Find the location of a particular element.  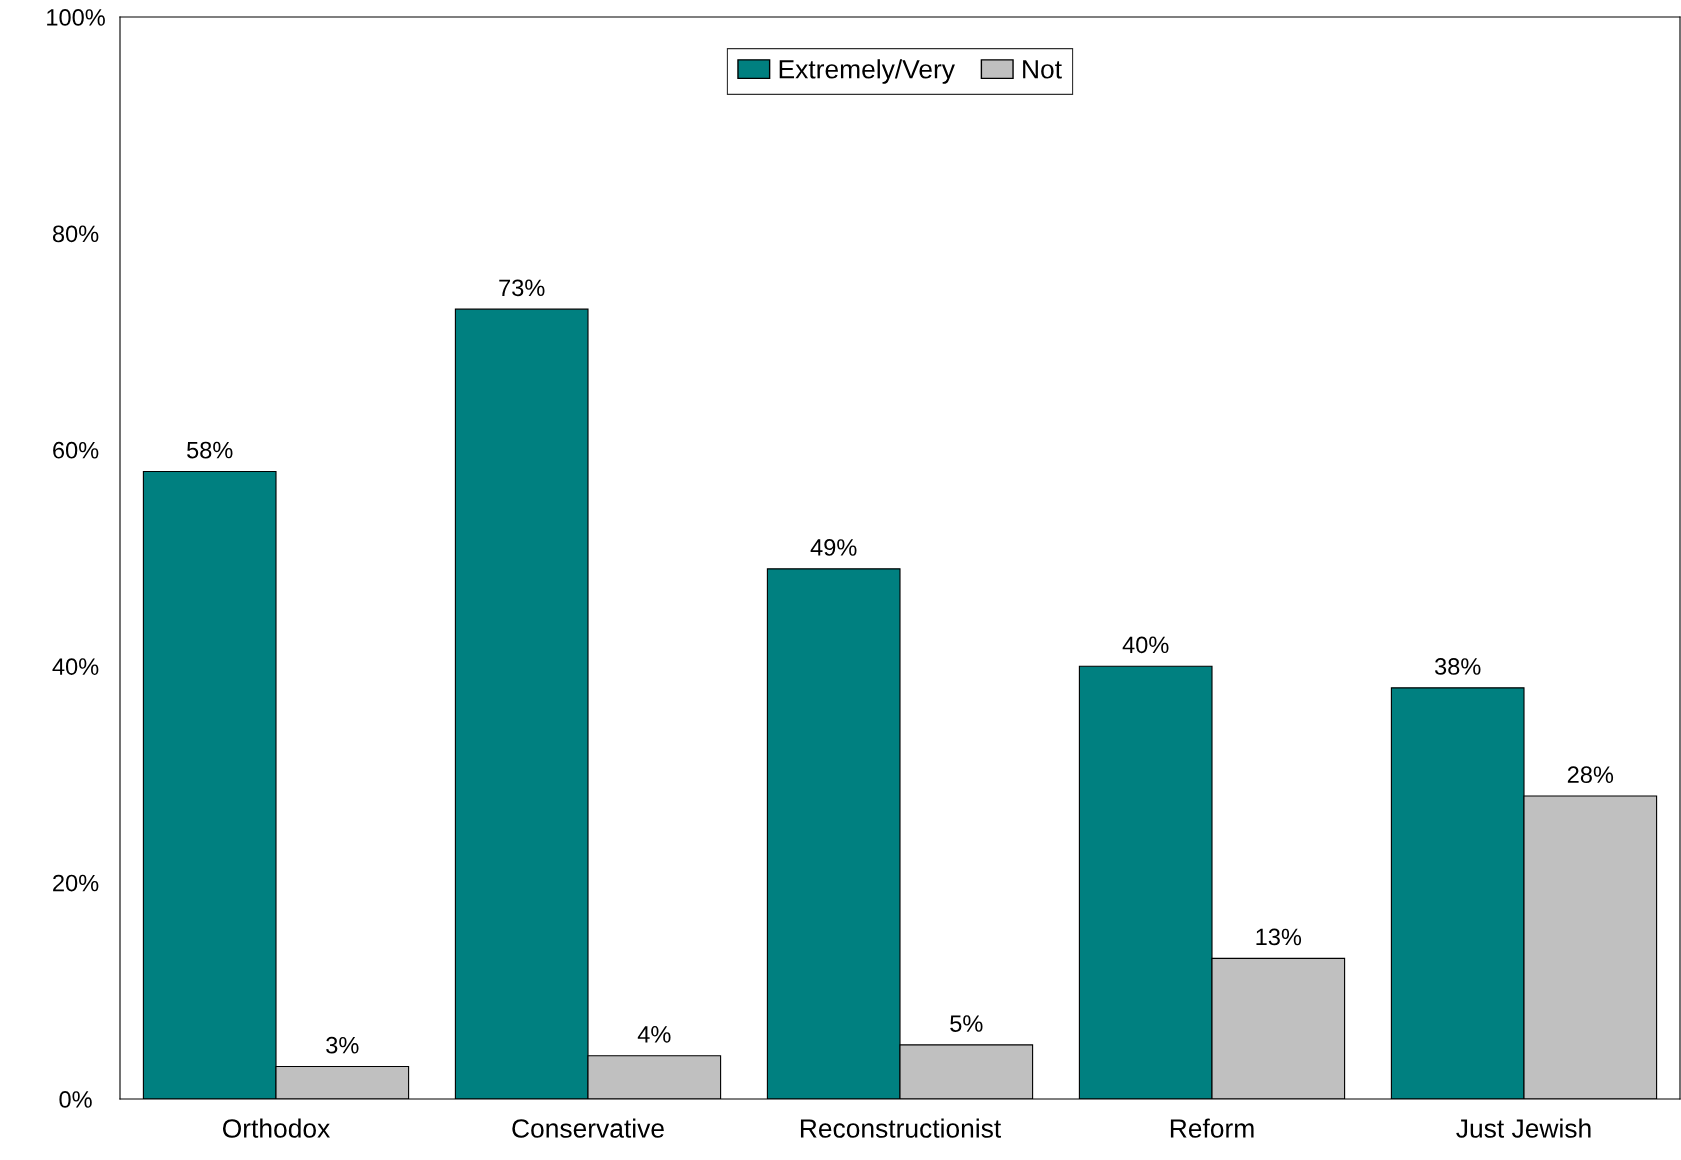

data-label: 58% is located at coordinates (210, 450).